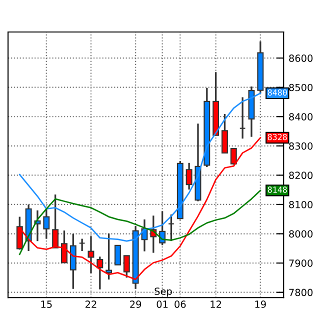 Image resolution: width=336 pixels, height=320 pixels. Describe the element at coordinates (277, 137) in the screenshot. I see `data-label: 8328` at that location.